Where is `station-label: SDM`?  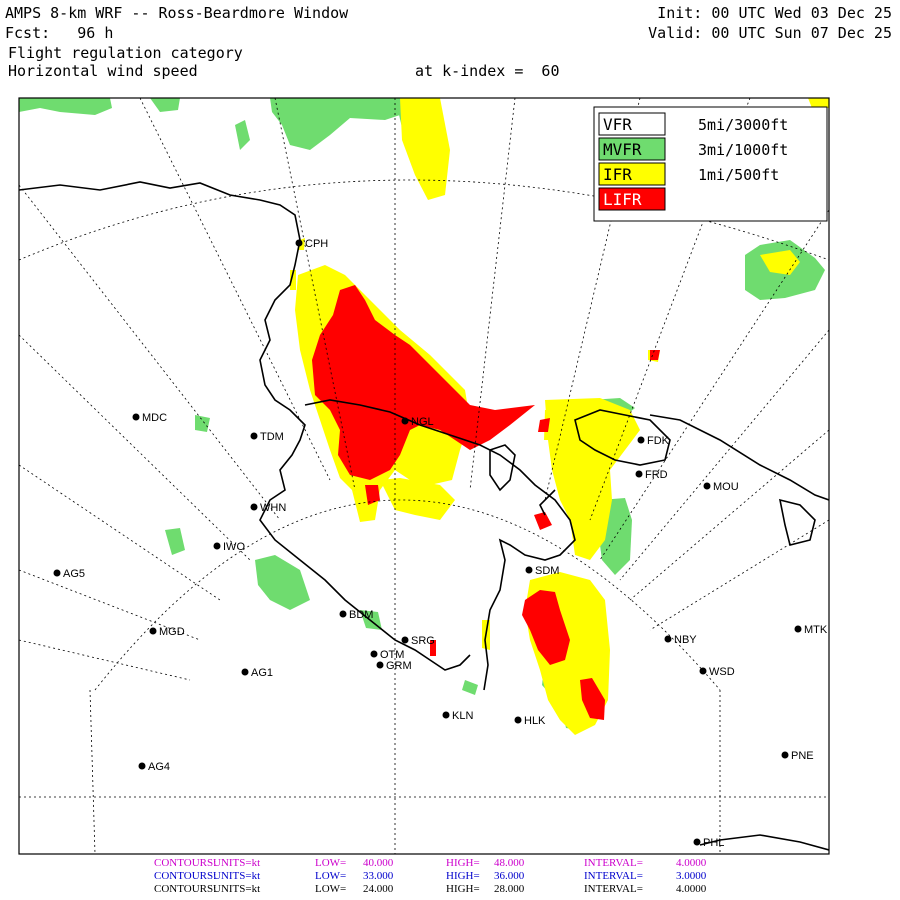 station-label: SDM is located at coordinates (547, 571).